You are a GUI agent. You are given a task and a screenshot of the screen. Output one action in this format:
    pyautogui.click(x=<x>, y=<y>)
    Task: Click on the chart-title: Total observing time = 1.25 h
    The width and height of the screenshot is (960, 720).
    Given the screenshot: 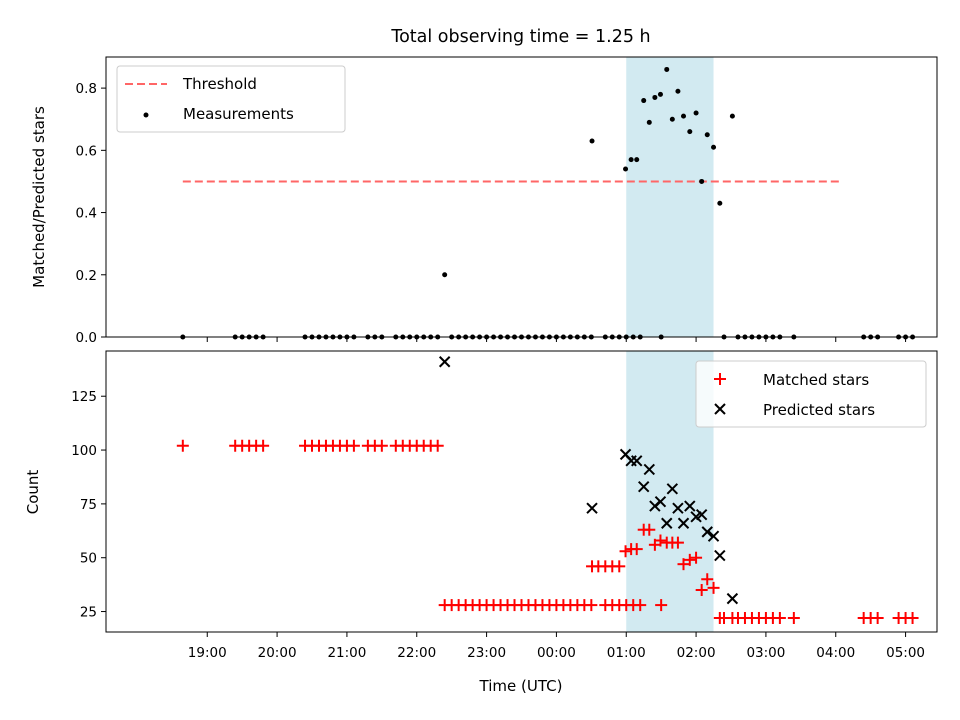 What is the action you would take?
    pyautogui.click(x=520, y=37)
    